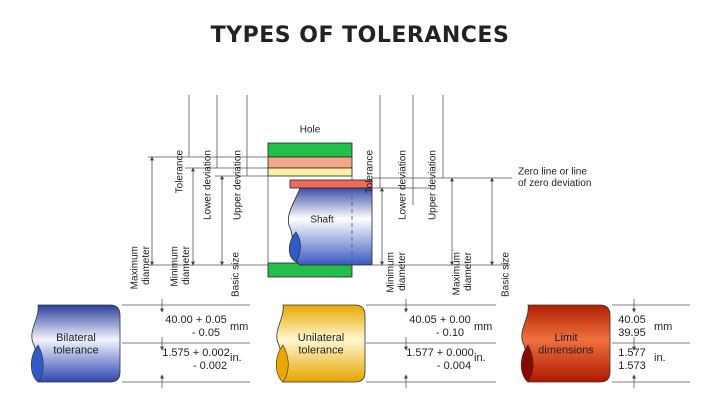 Image resolution: width=720 pixels, height=404 pixels. I want to click on tolerance-type: Bilateral tolerance, so click(75, 344).